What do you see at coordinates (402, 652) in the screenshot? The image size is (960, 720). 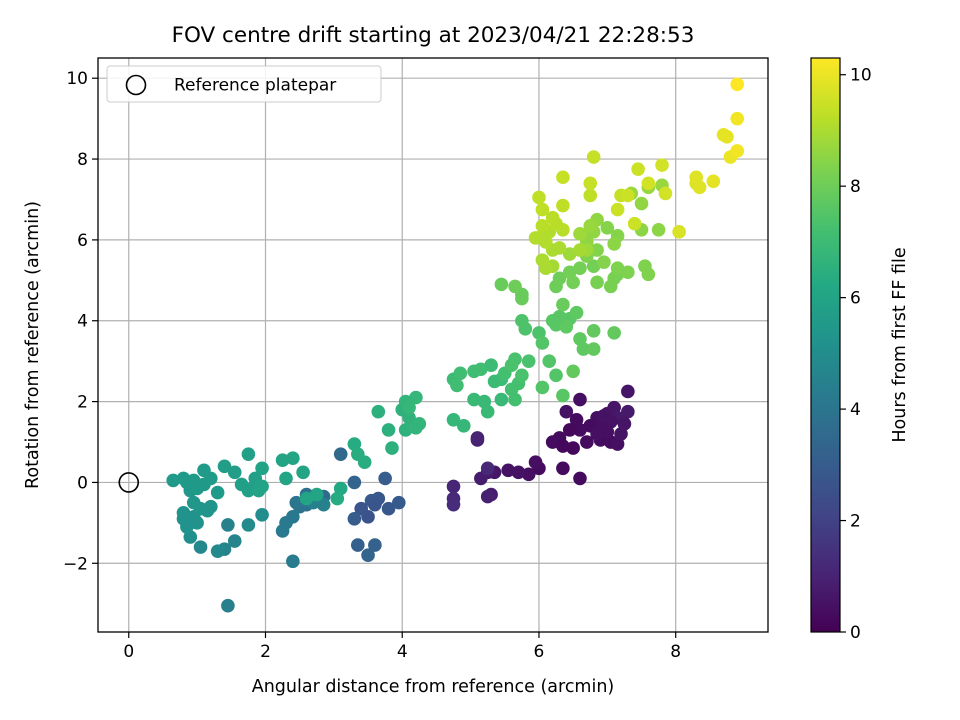 I see `x-tick-label: 4` at bounding box center [402, 652].